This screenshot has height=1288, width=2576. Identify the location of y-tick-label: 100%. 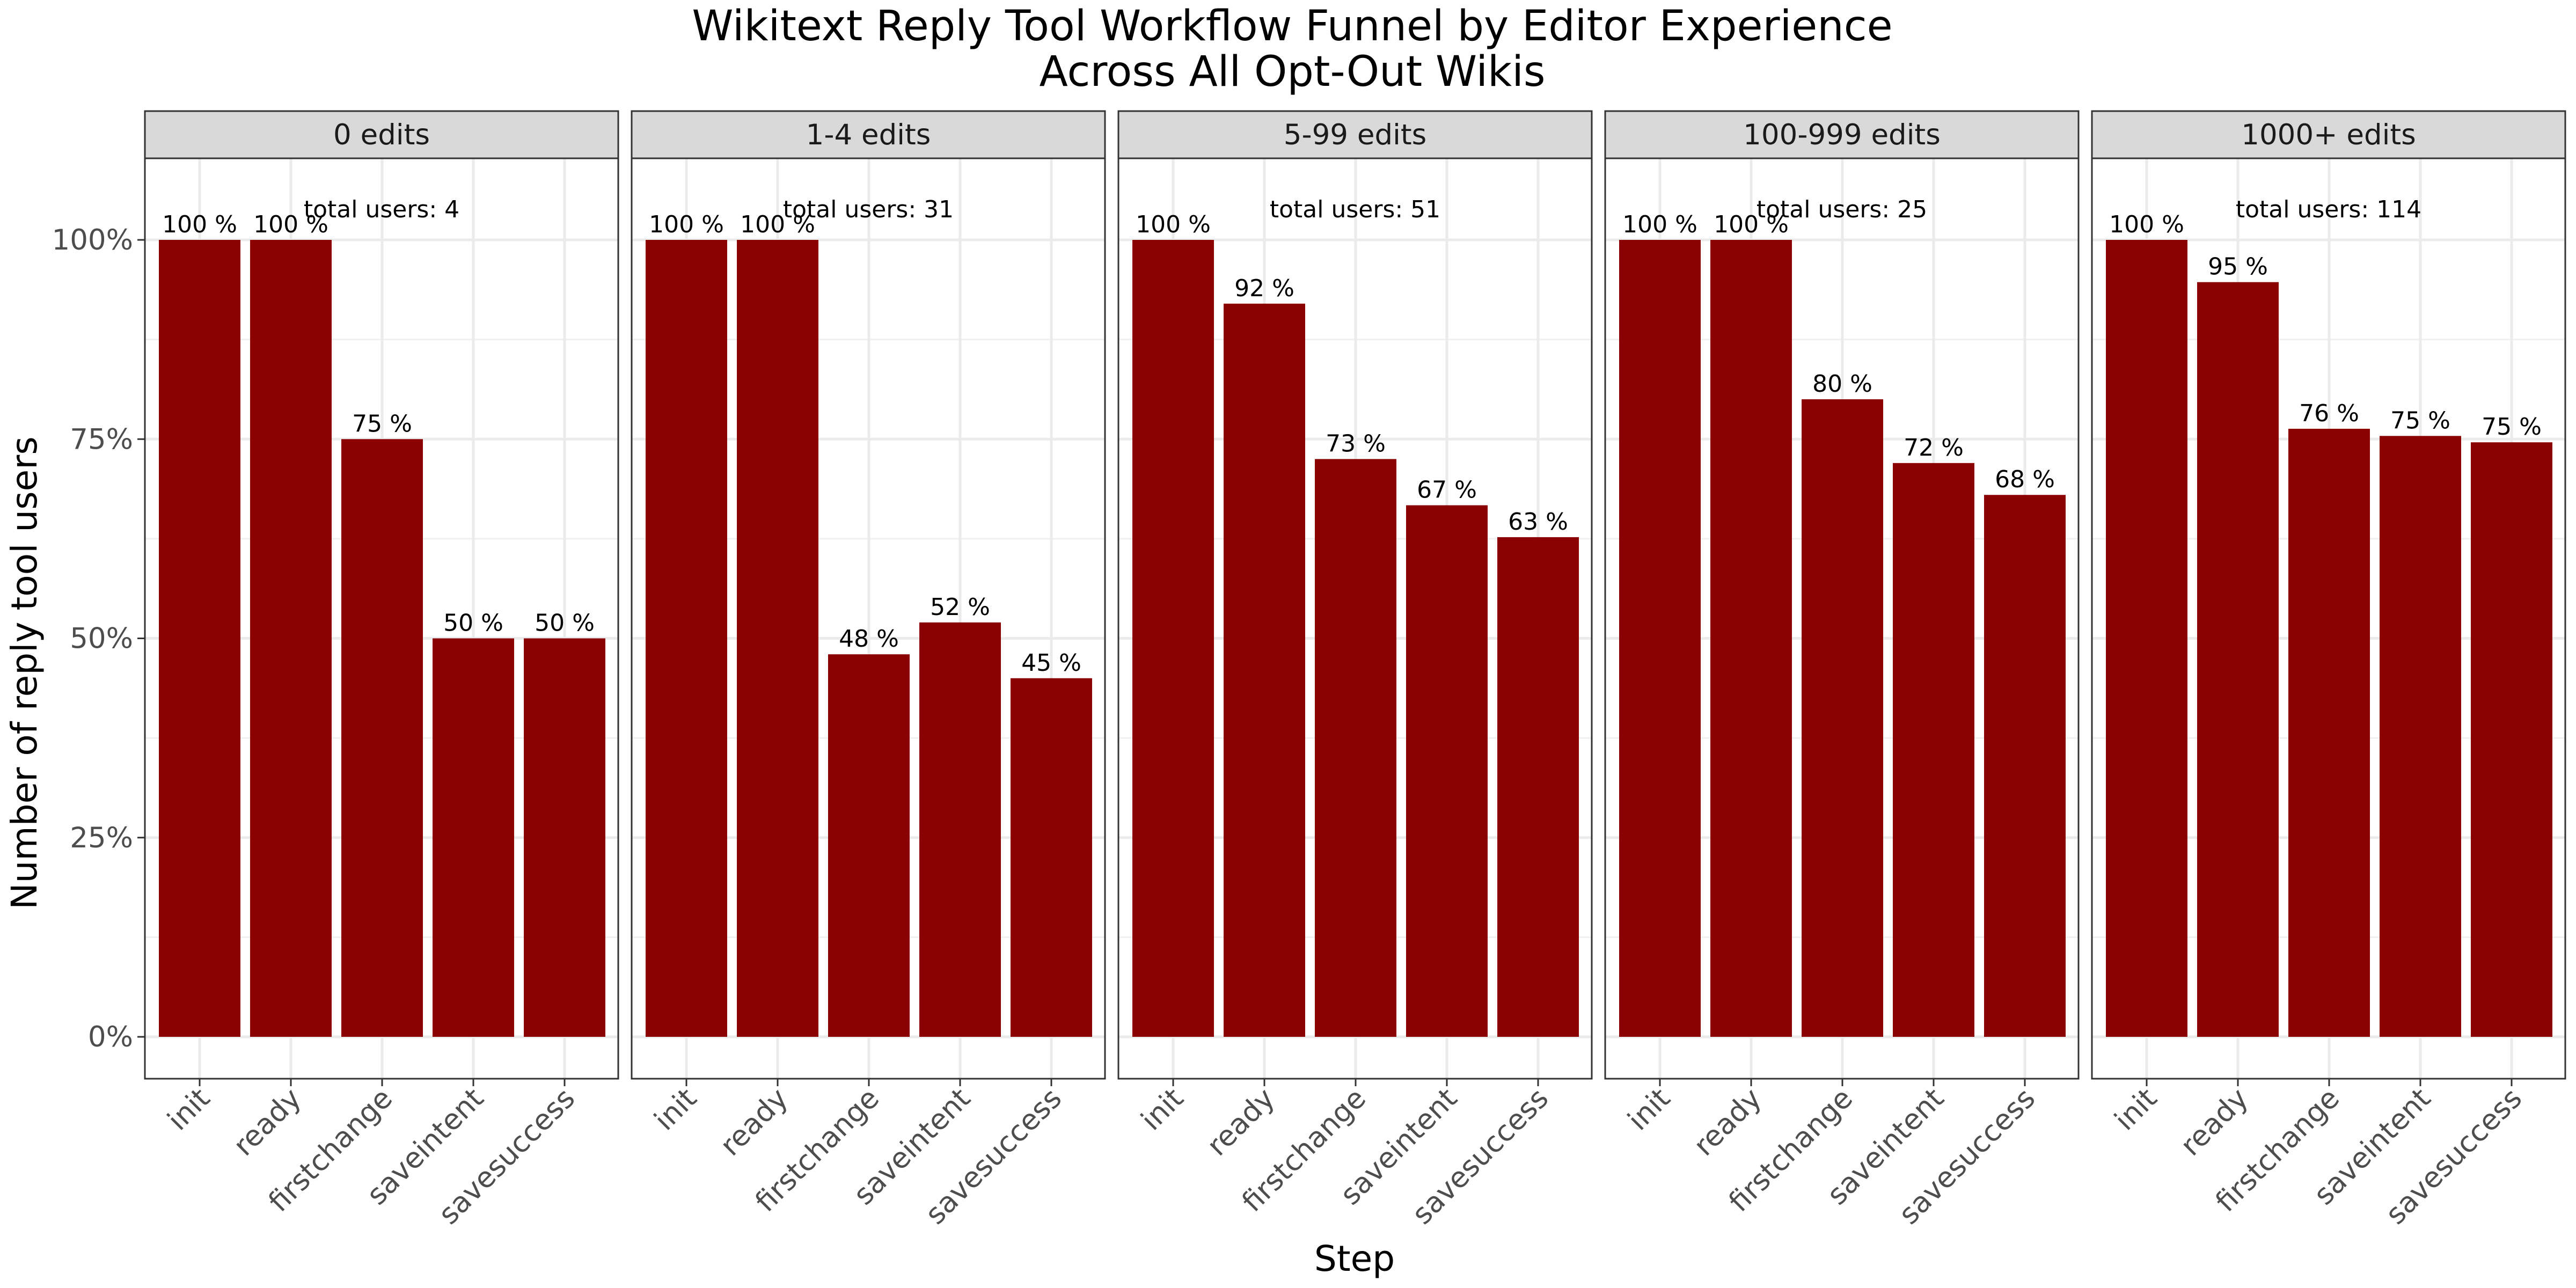
(92, 240).